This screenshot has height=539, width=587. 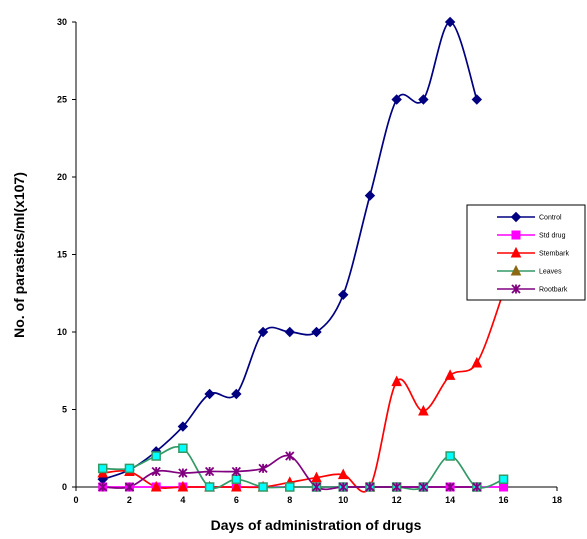 I want to click on legend-marker-rootbark, so click(x=516, y=289).